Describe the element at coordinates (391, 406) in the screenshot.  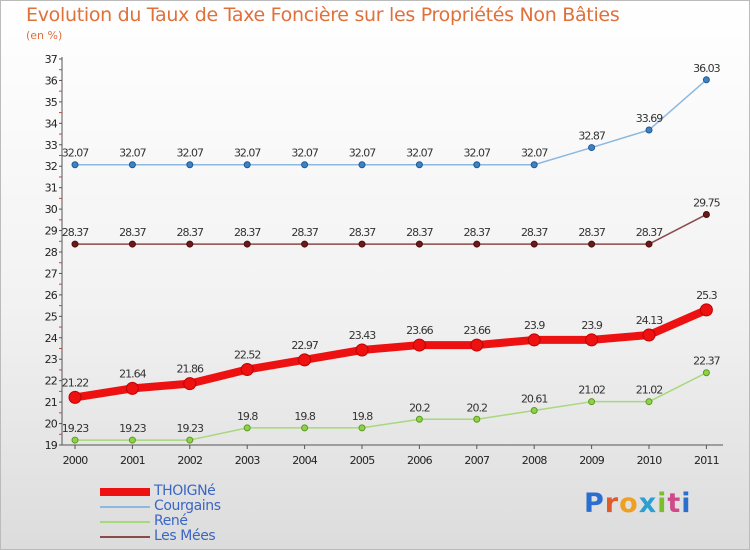
I see `series-line-ren-` at that location.